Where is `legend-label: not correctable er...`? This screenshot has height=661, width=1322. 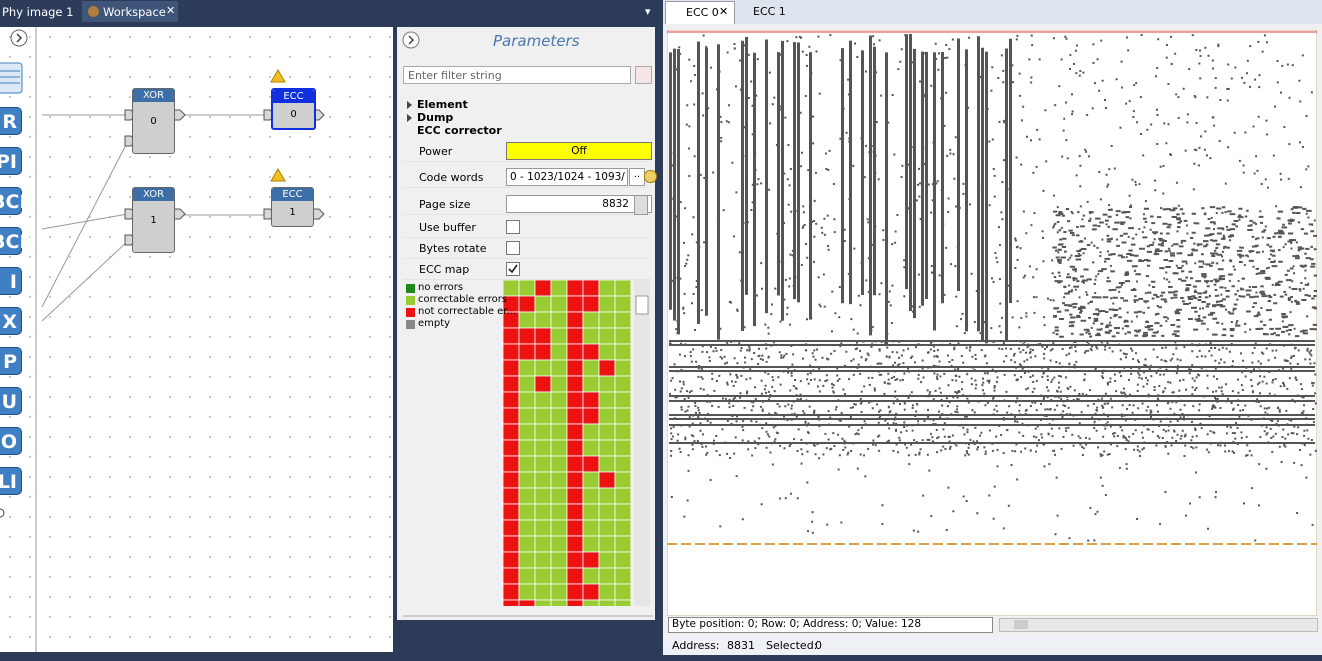
legend-label: not correctable er... is located at coordinates (467, 311).